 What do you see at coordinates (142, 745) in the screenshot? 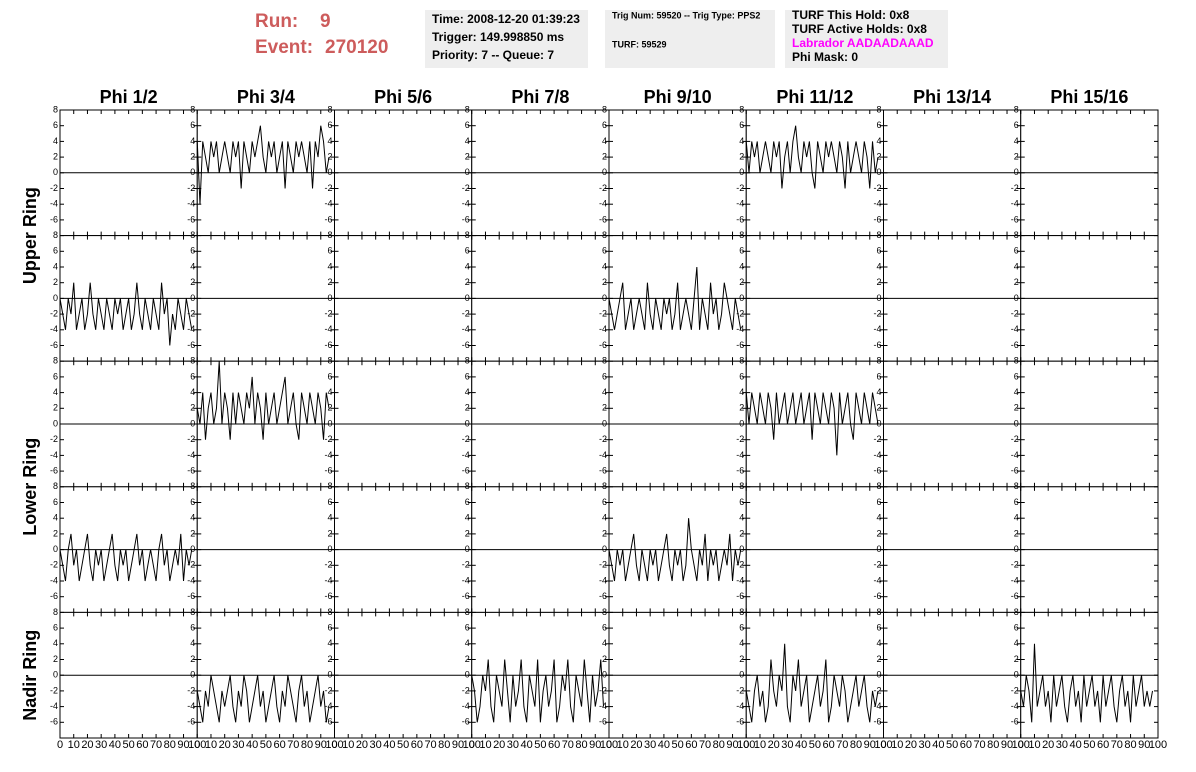
I see `x-tick-label: 60` at bounding box center [142, 745].